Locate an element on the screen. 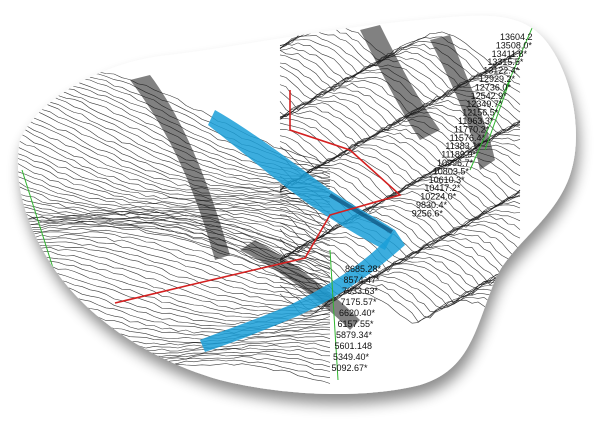 This screenshot has width=605, height=426. water-lower is located at coordinates (302, 291).